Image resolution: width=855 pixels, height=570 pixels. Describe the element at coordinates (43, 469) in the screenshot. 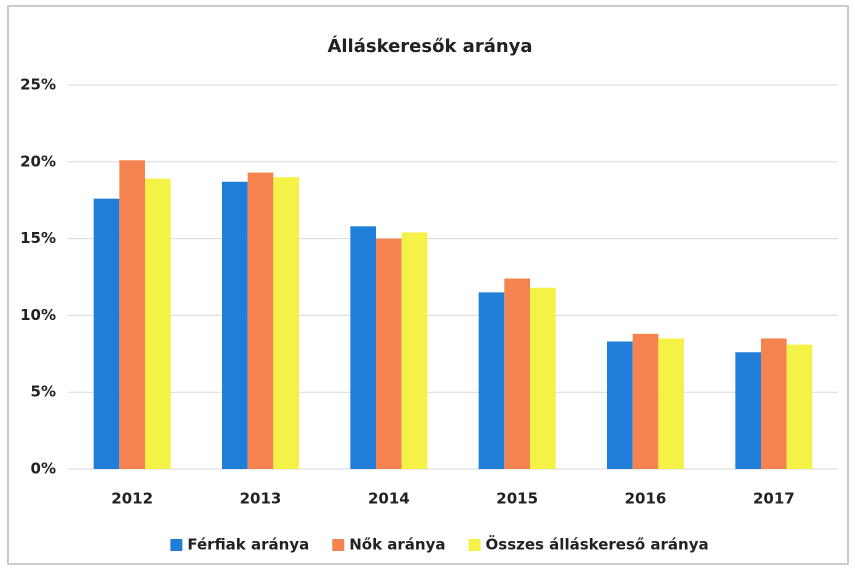

I see `y-tick-label: 0%` at that location.